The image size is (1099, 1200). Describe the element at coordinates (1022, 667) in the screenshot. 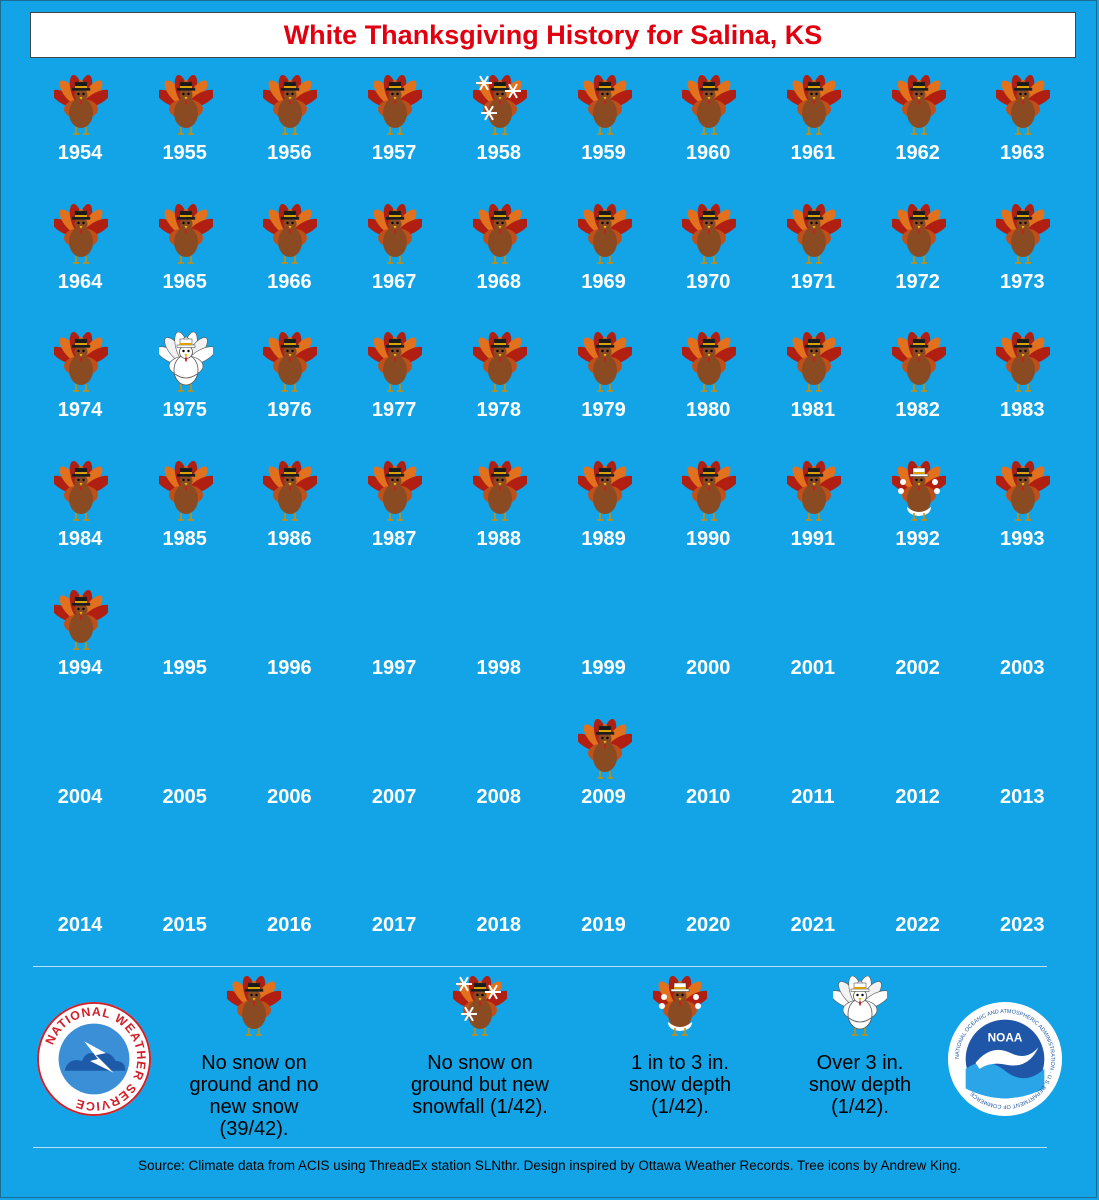

I see `year-label: 2003` at that location.